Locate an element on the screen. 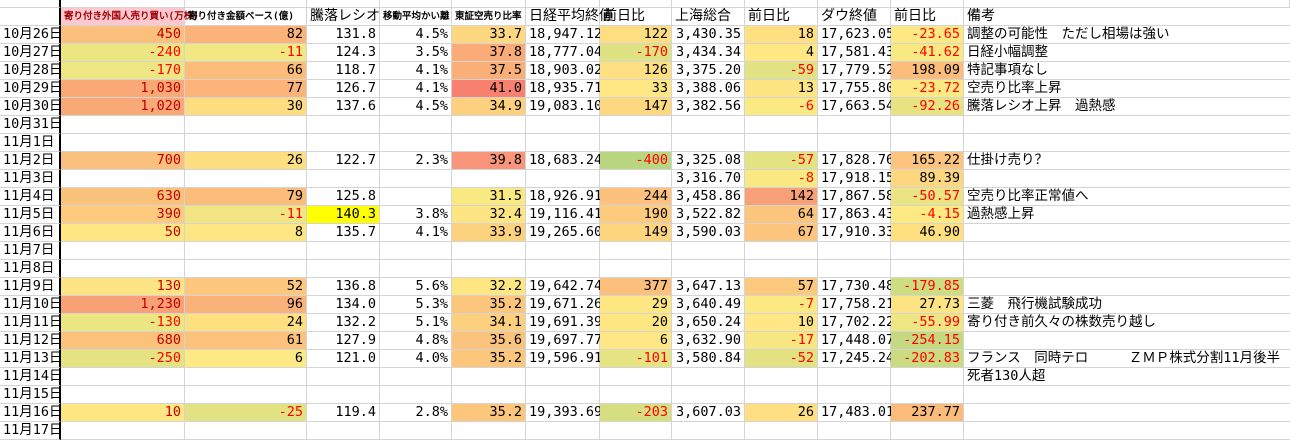 The height and width of the screenshot is (440, 1290). shanghai-change-cell: -6 is located at coordinates (781, 107).